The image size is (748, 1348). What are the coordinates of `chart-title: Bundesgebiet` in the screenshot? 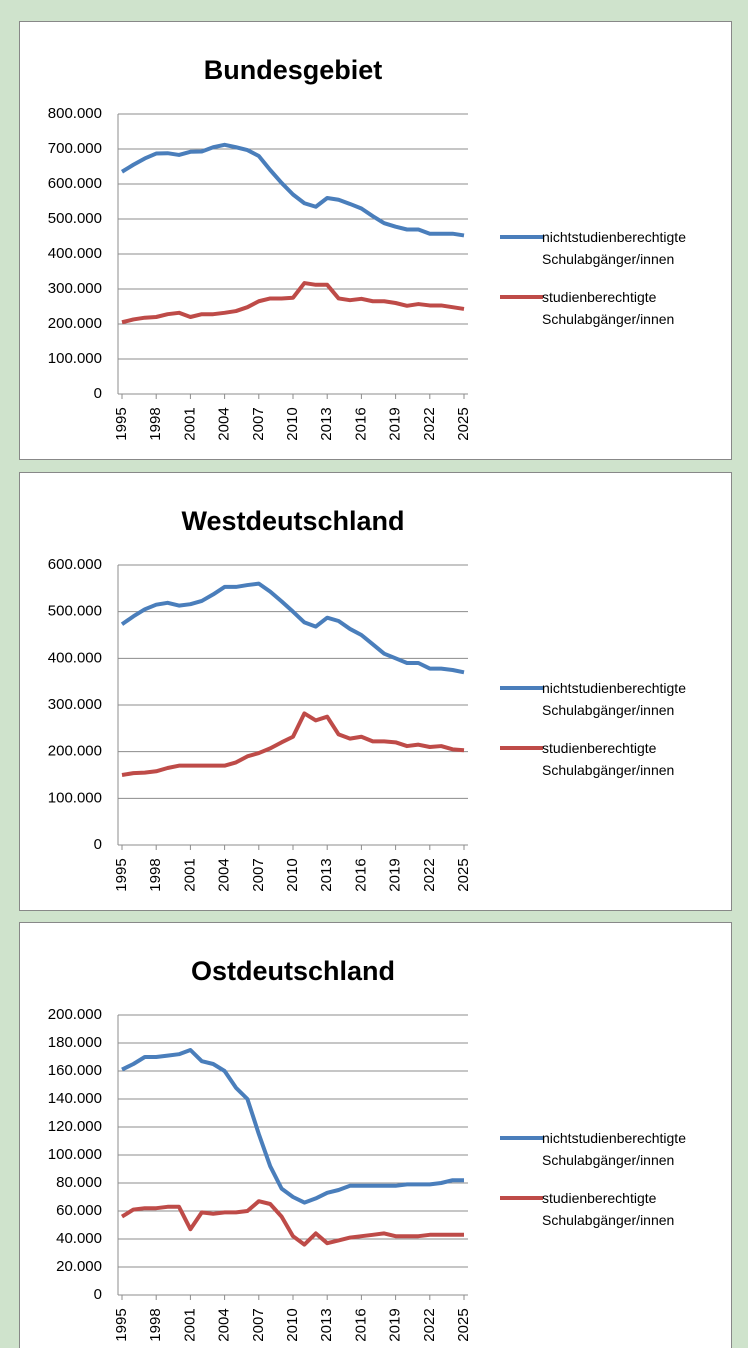 It's located at (293, 70).